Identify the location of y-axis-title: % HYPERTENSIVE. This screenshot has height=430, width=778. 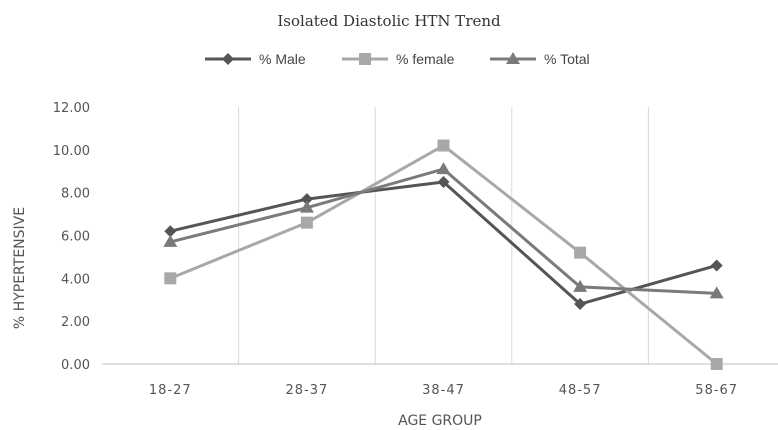
(20, 268).